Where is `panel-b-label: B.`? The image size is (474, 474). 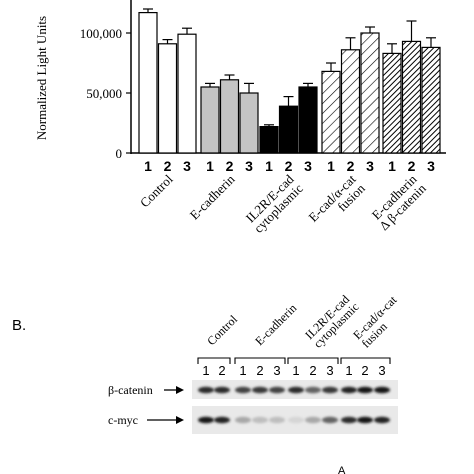
panel-b-label: B. is located at coordinates (19, 325).